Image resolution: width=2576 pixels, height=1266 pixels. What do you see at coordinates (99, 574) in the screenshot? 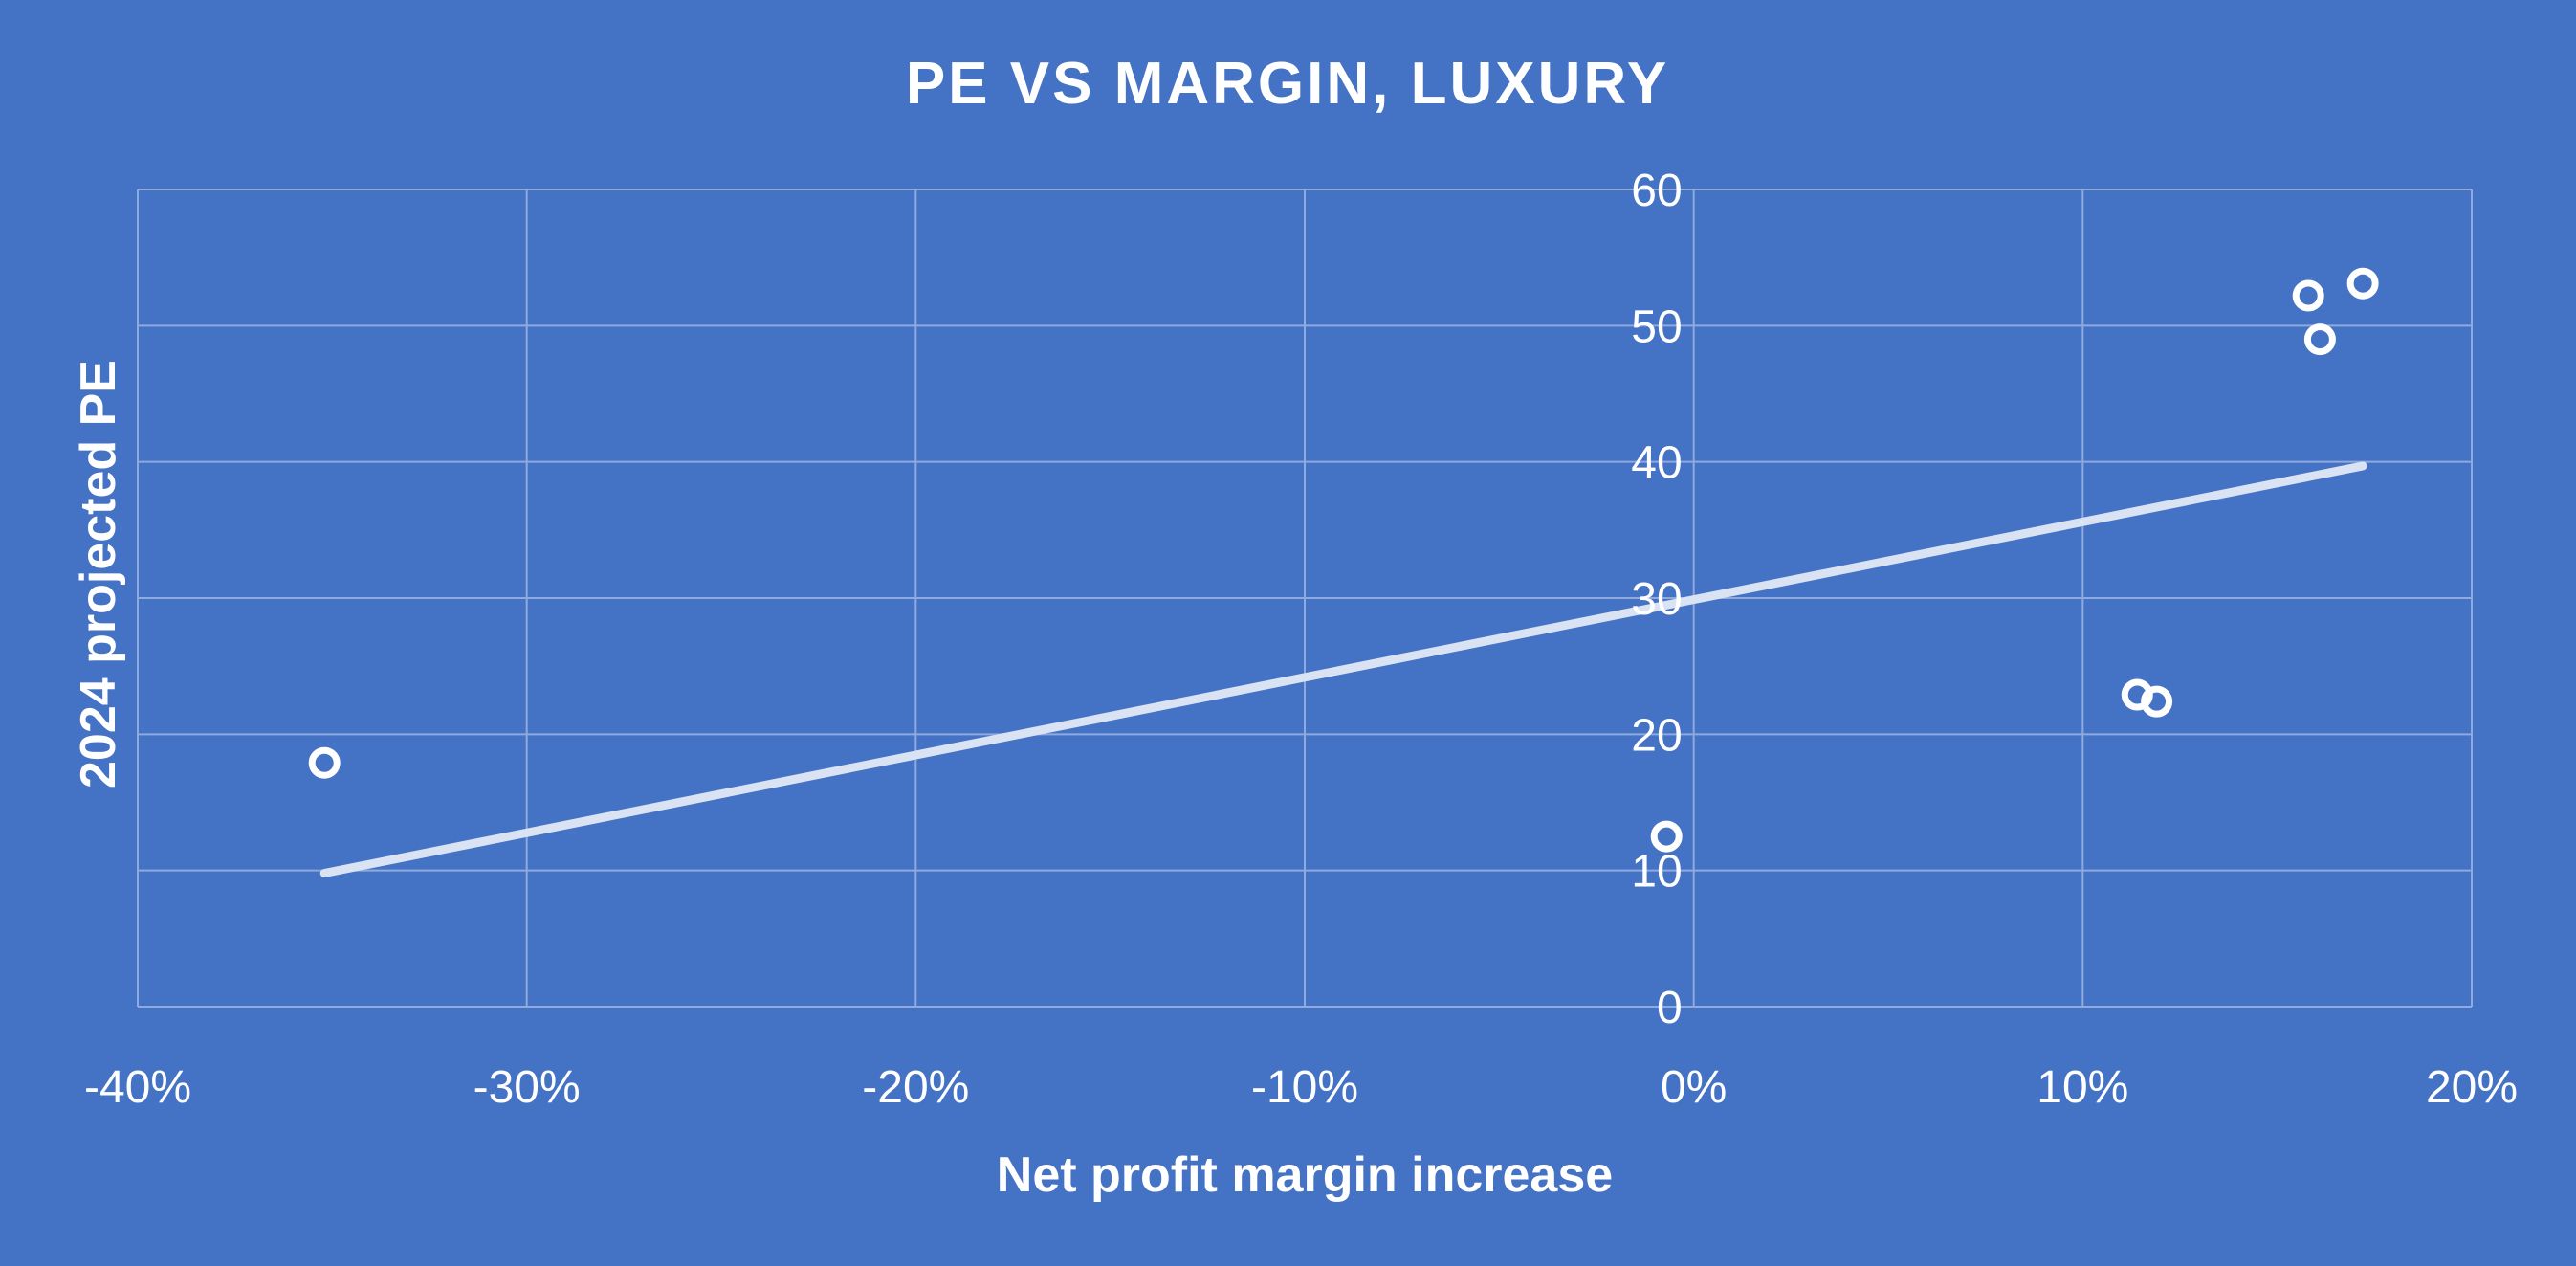
I see `y-axis-title: 2024 projected PE` at bounding box center [99, 574].